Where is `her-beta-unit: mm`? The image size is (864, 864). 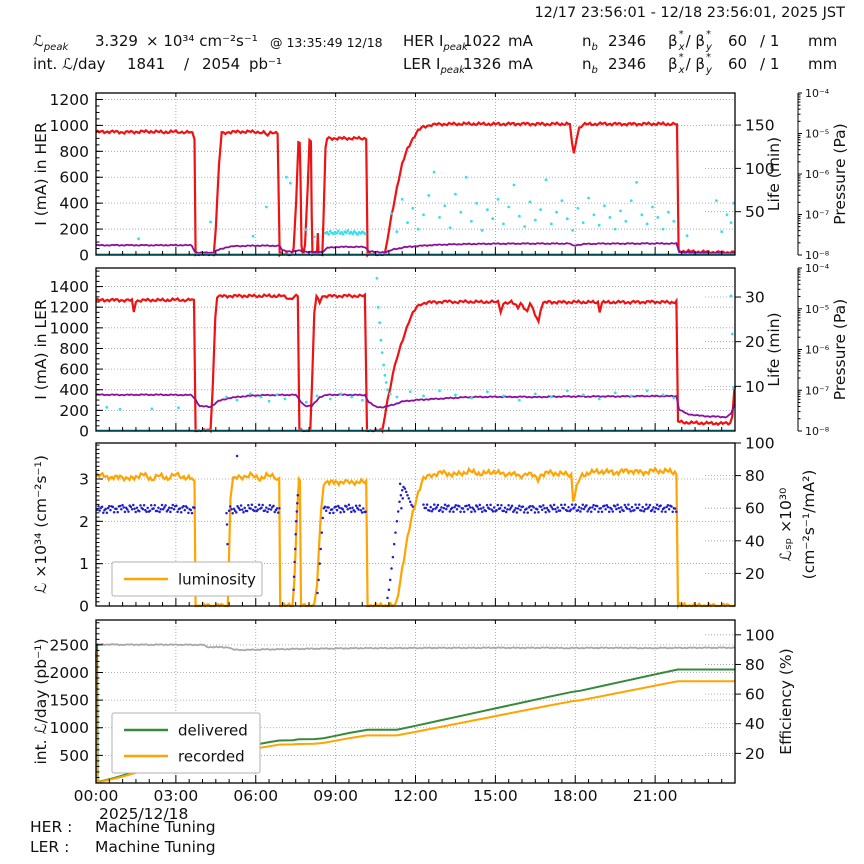
her-beta-unit: mm is located at coordinates (823, 41).